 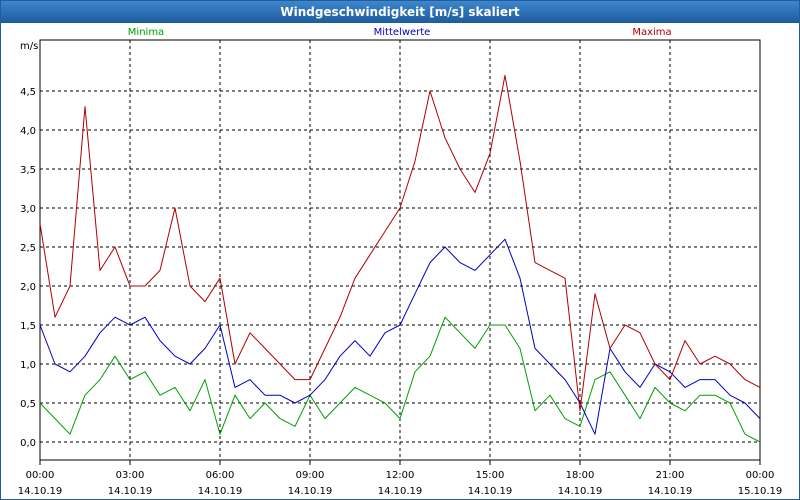 What do you see at coordinates (220, 475) in the screenshot?
I see `x-tick-time: 06:00` at bounding box center [220, 475].